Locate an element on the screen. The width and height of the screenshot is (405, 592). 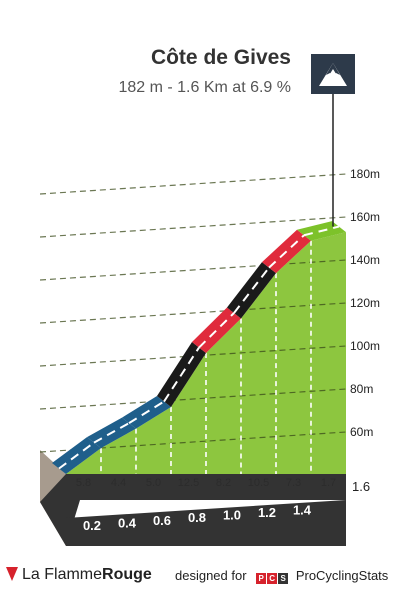
mountain-peak-icon is located at coordinates (333, 73).